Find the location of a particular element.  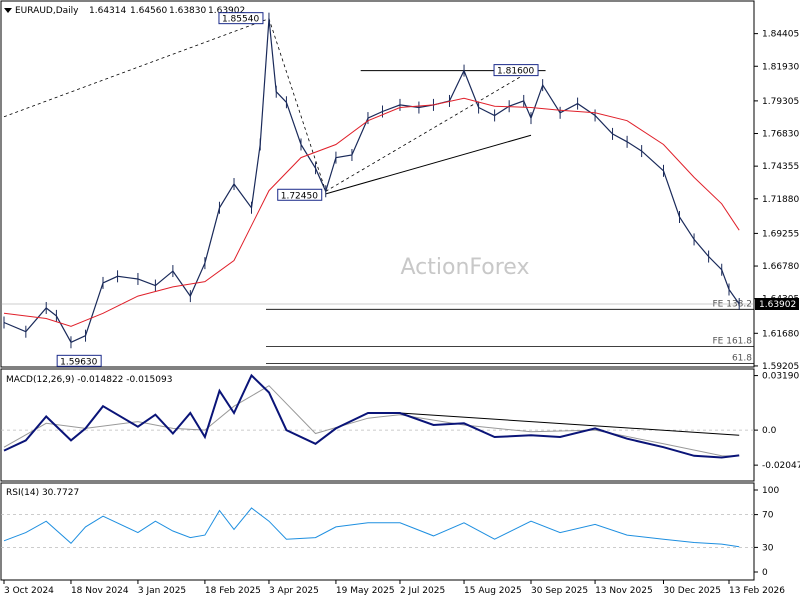

ohlc-close: 1.63902 is located at coordinates (226, 11).